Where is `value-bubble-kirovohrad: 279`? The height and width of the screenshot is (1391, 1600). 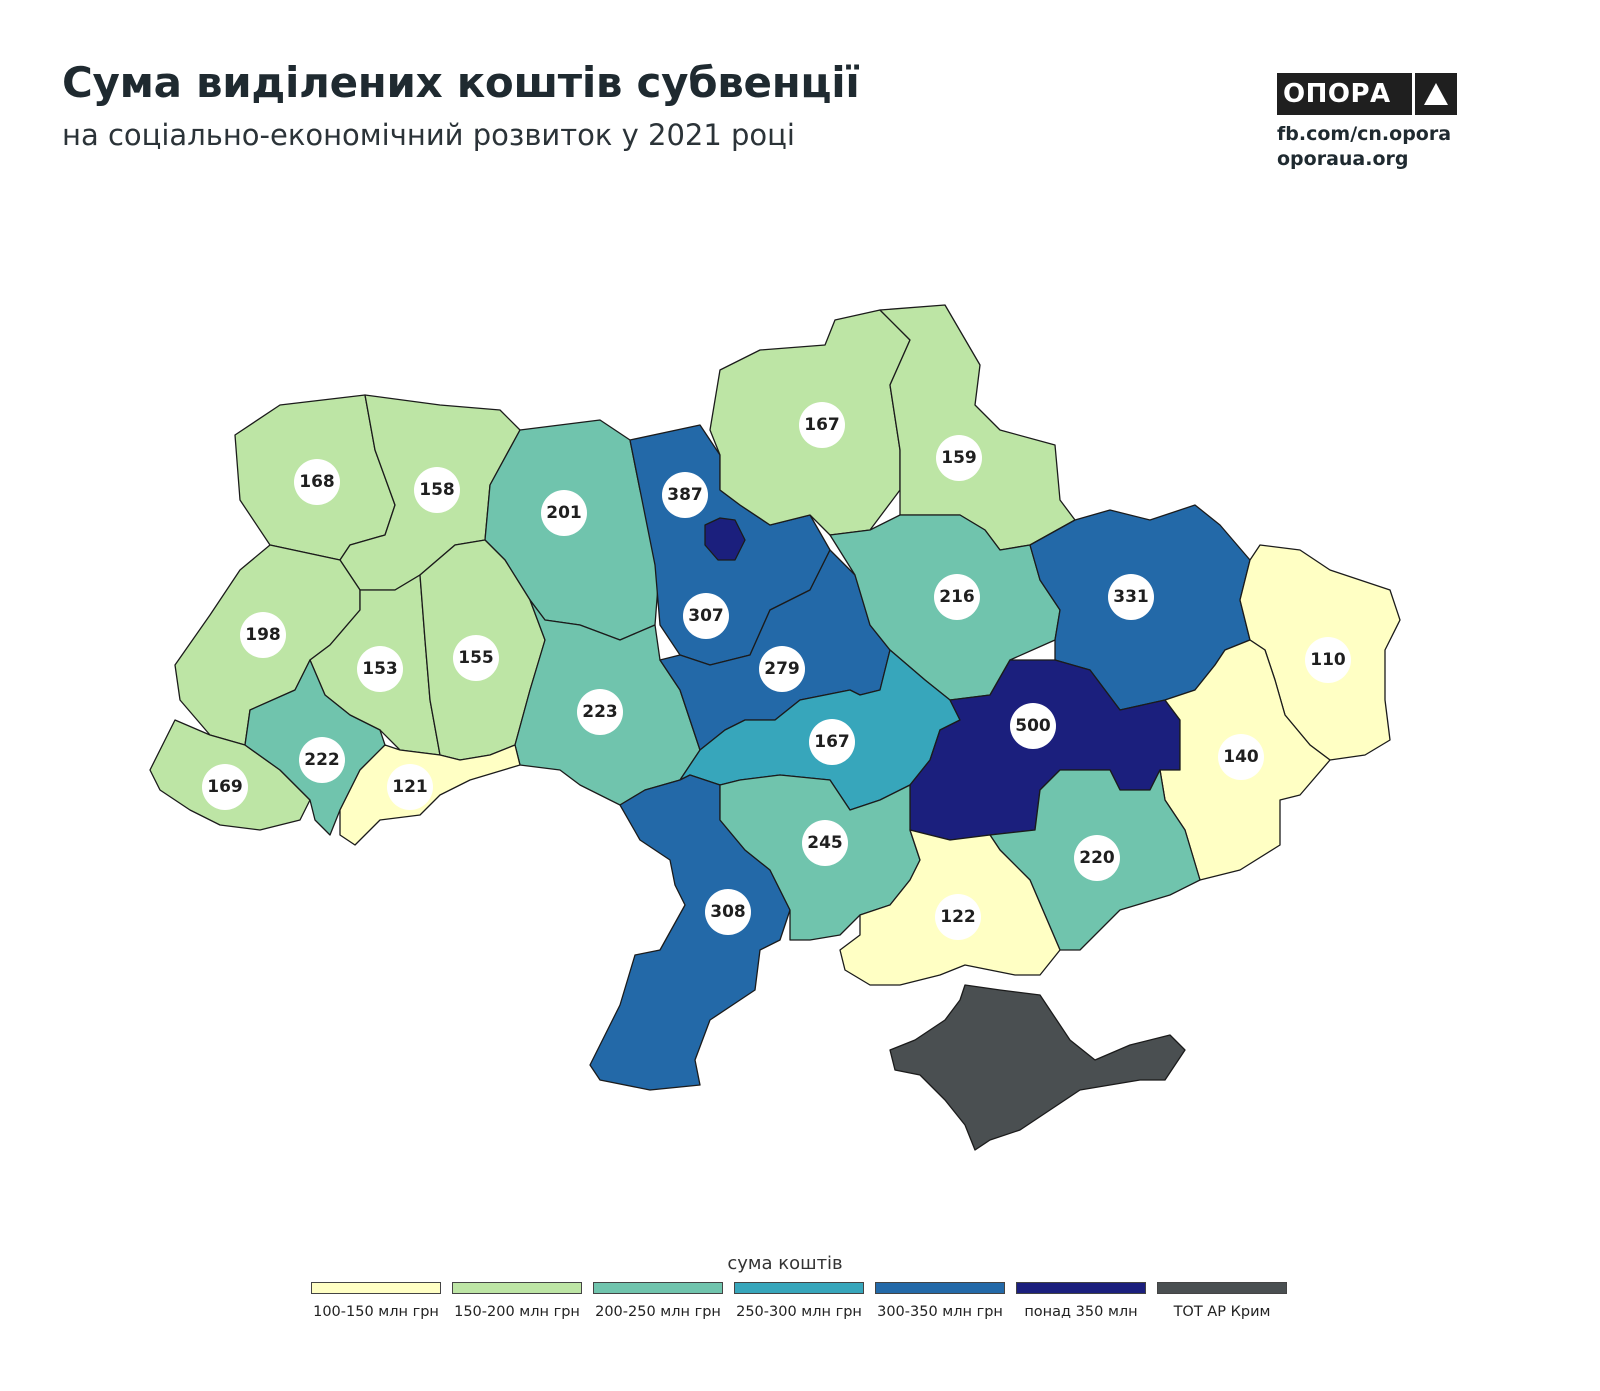 value-bubble-kirovohrad: 279 is located at coordinates (782, 669).